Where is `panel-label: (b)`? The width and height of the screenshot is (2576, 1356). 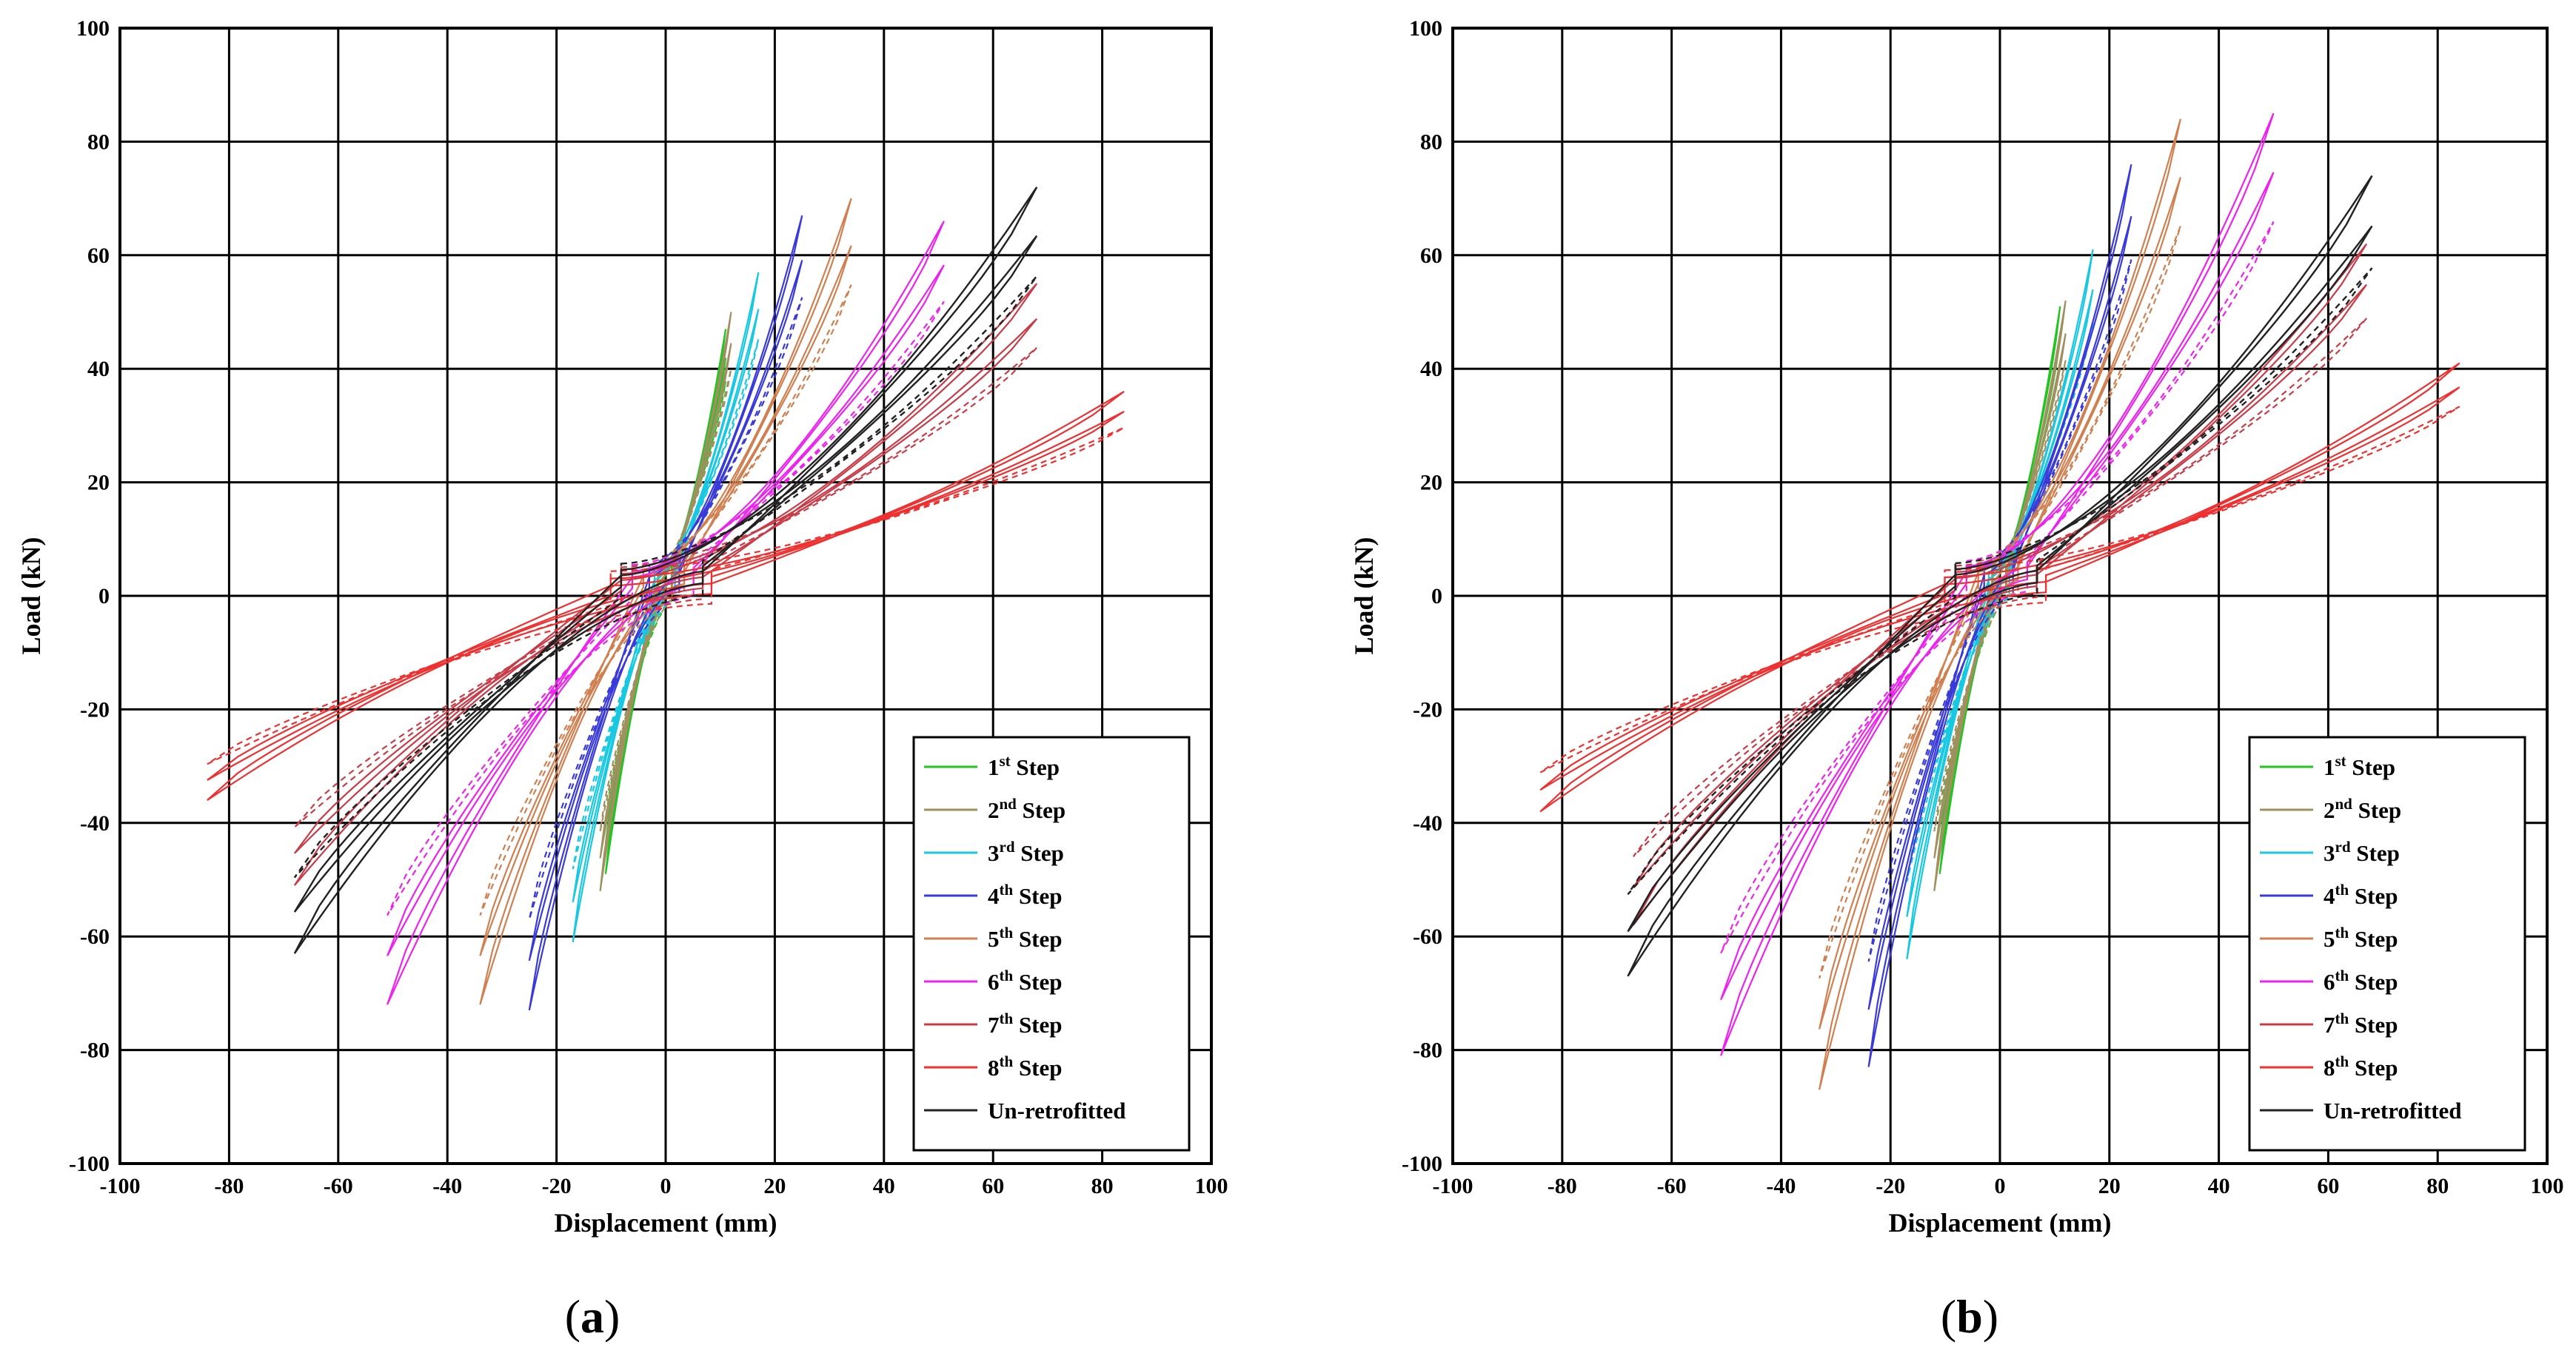
panel-label: (b) is located at coordinates (1969, 1316).